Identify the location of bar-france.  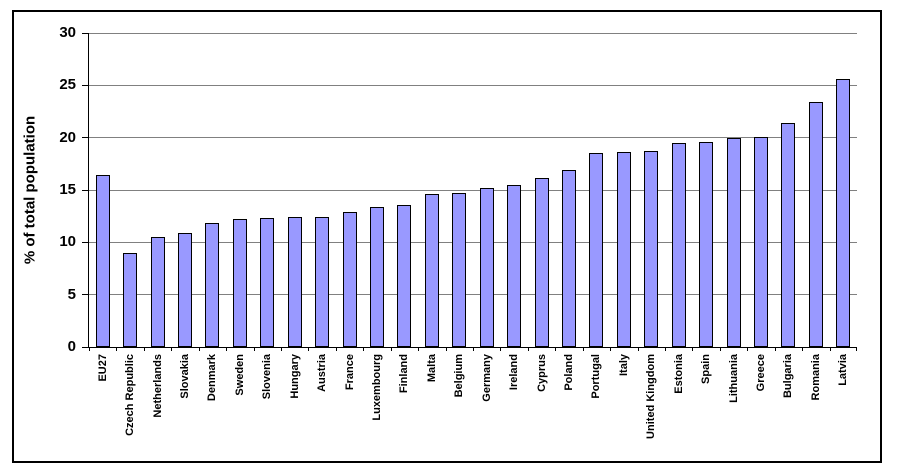
(349, 279).